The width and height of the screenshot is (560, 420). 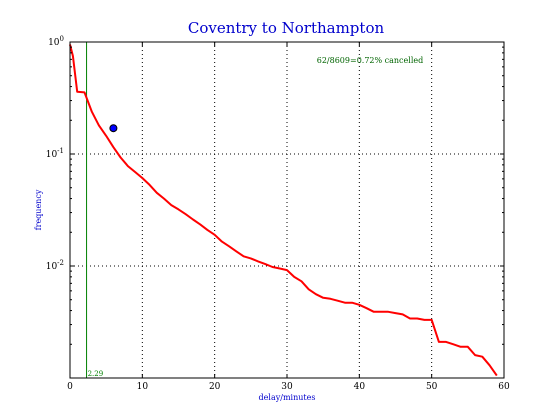 I want to click on y-tick-exponent: -2, so click(x=60, y=263).